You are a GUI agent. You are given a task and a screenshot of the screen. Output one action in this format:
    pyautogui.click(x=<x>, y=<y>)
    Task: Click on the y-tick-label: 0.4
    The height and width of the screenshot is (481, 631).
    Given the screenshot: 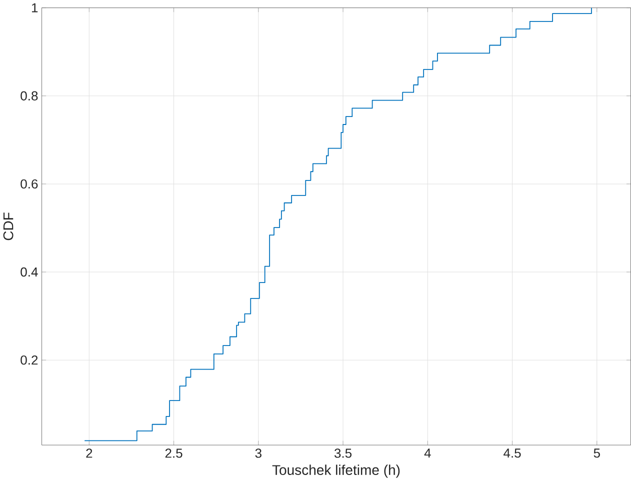 What is the action you would take?
    pyautogui.click(x=29, y=272)
    